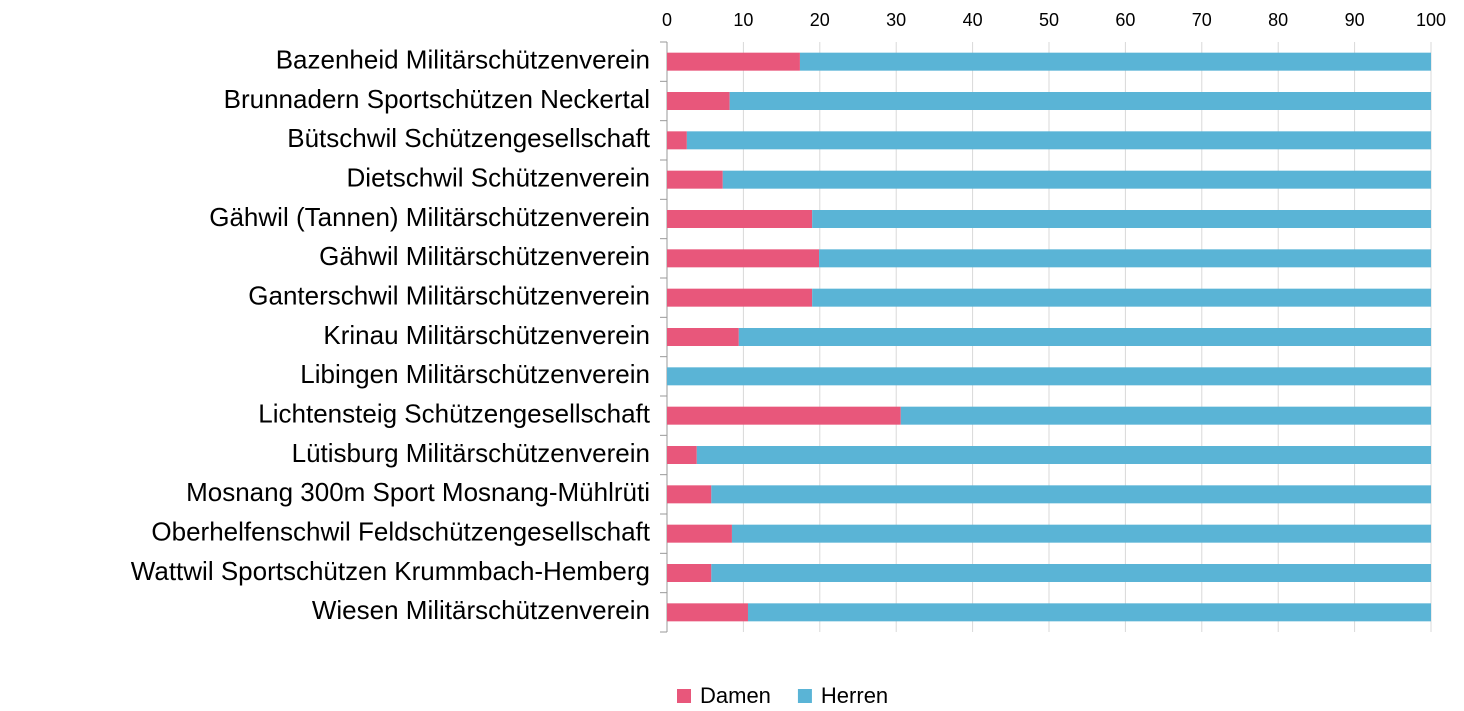 The width and height of the screenshot is (1464, 711). Describe the element at coordinates (449, 296) in the screenshot. I see `category-label: Ganterschwil Militärschützenverein` at that location.